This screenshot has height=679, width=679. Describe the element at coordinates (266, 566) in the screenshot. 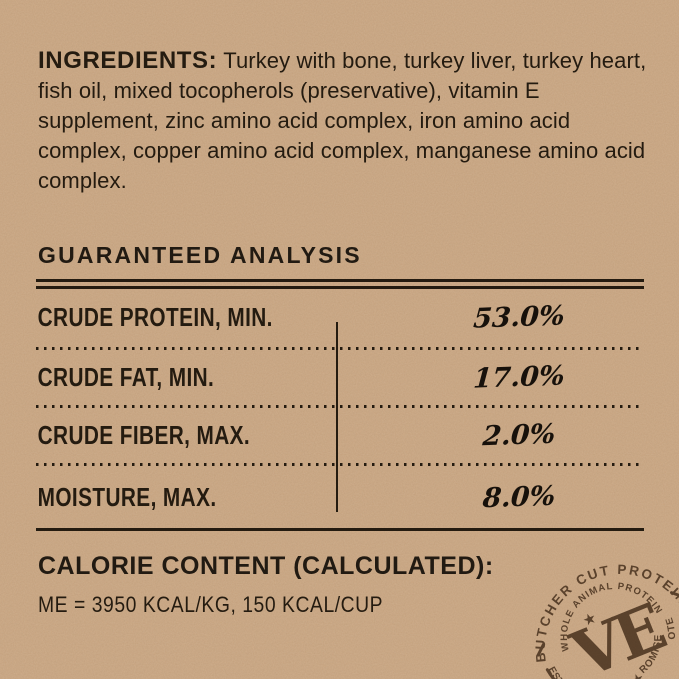

I see `calorie-content-heading: CALORIE CONTENT (CALCULATED):` at that location.